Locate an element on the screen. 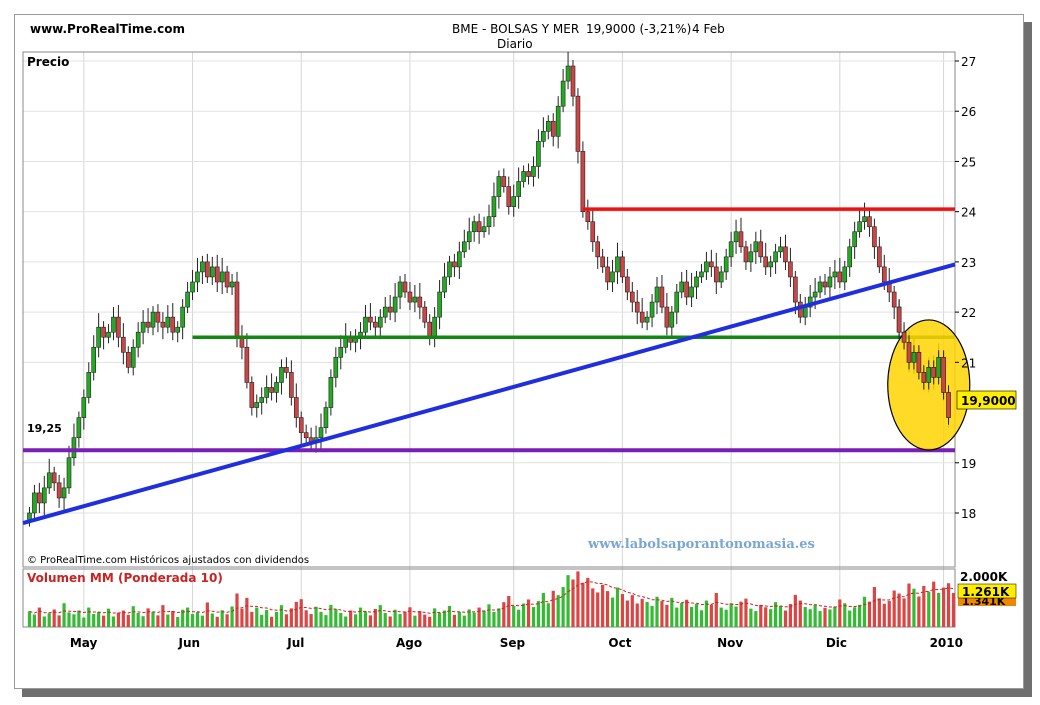 This screenshot has width=1040, height=705. x-tick-label: Sep is located at coordinates (513, 643).